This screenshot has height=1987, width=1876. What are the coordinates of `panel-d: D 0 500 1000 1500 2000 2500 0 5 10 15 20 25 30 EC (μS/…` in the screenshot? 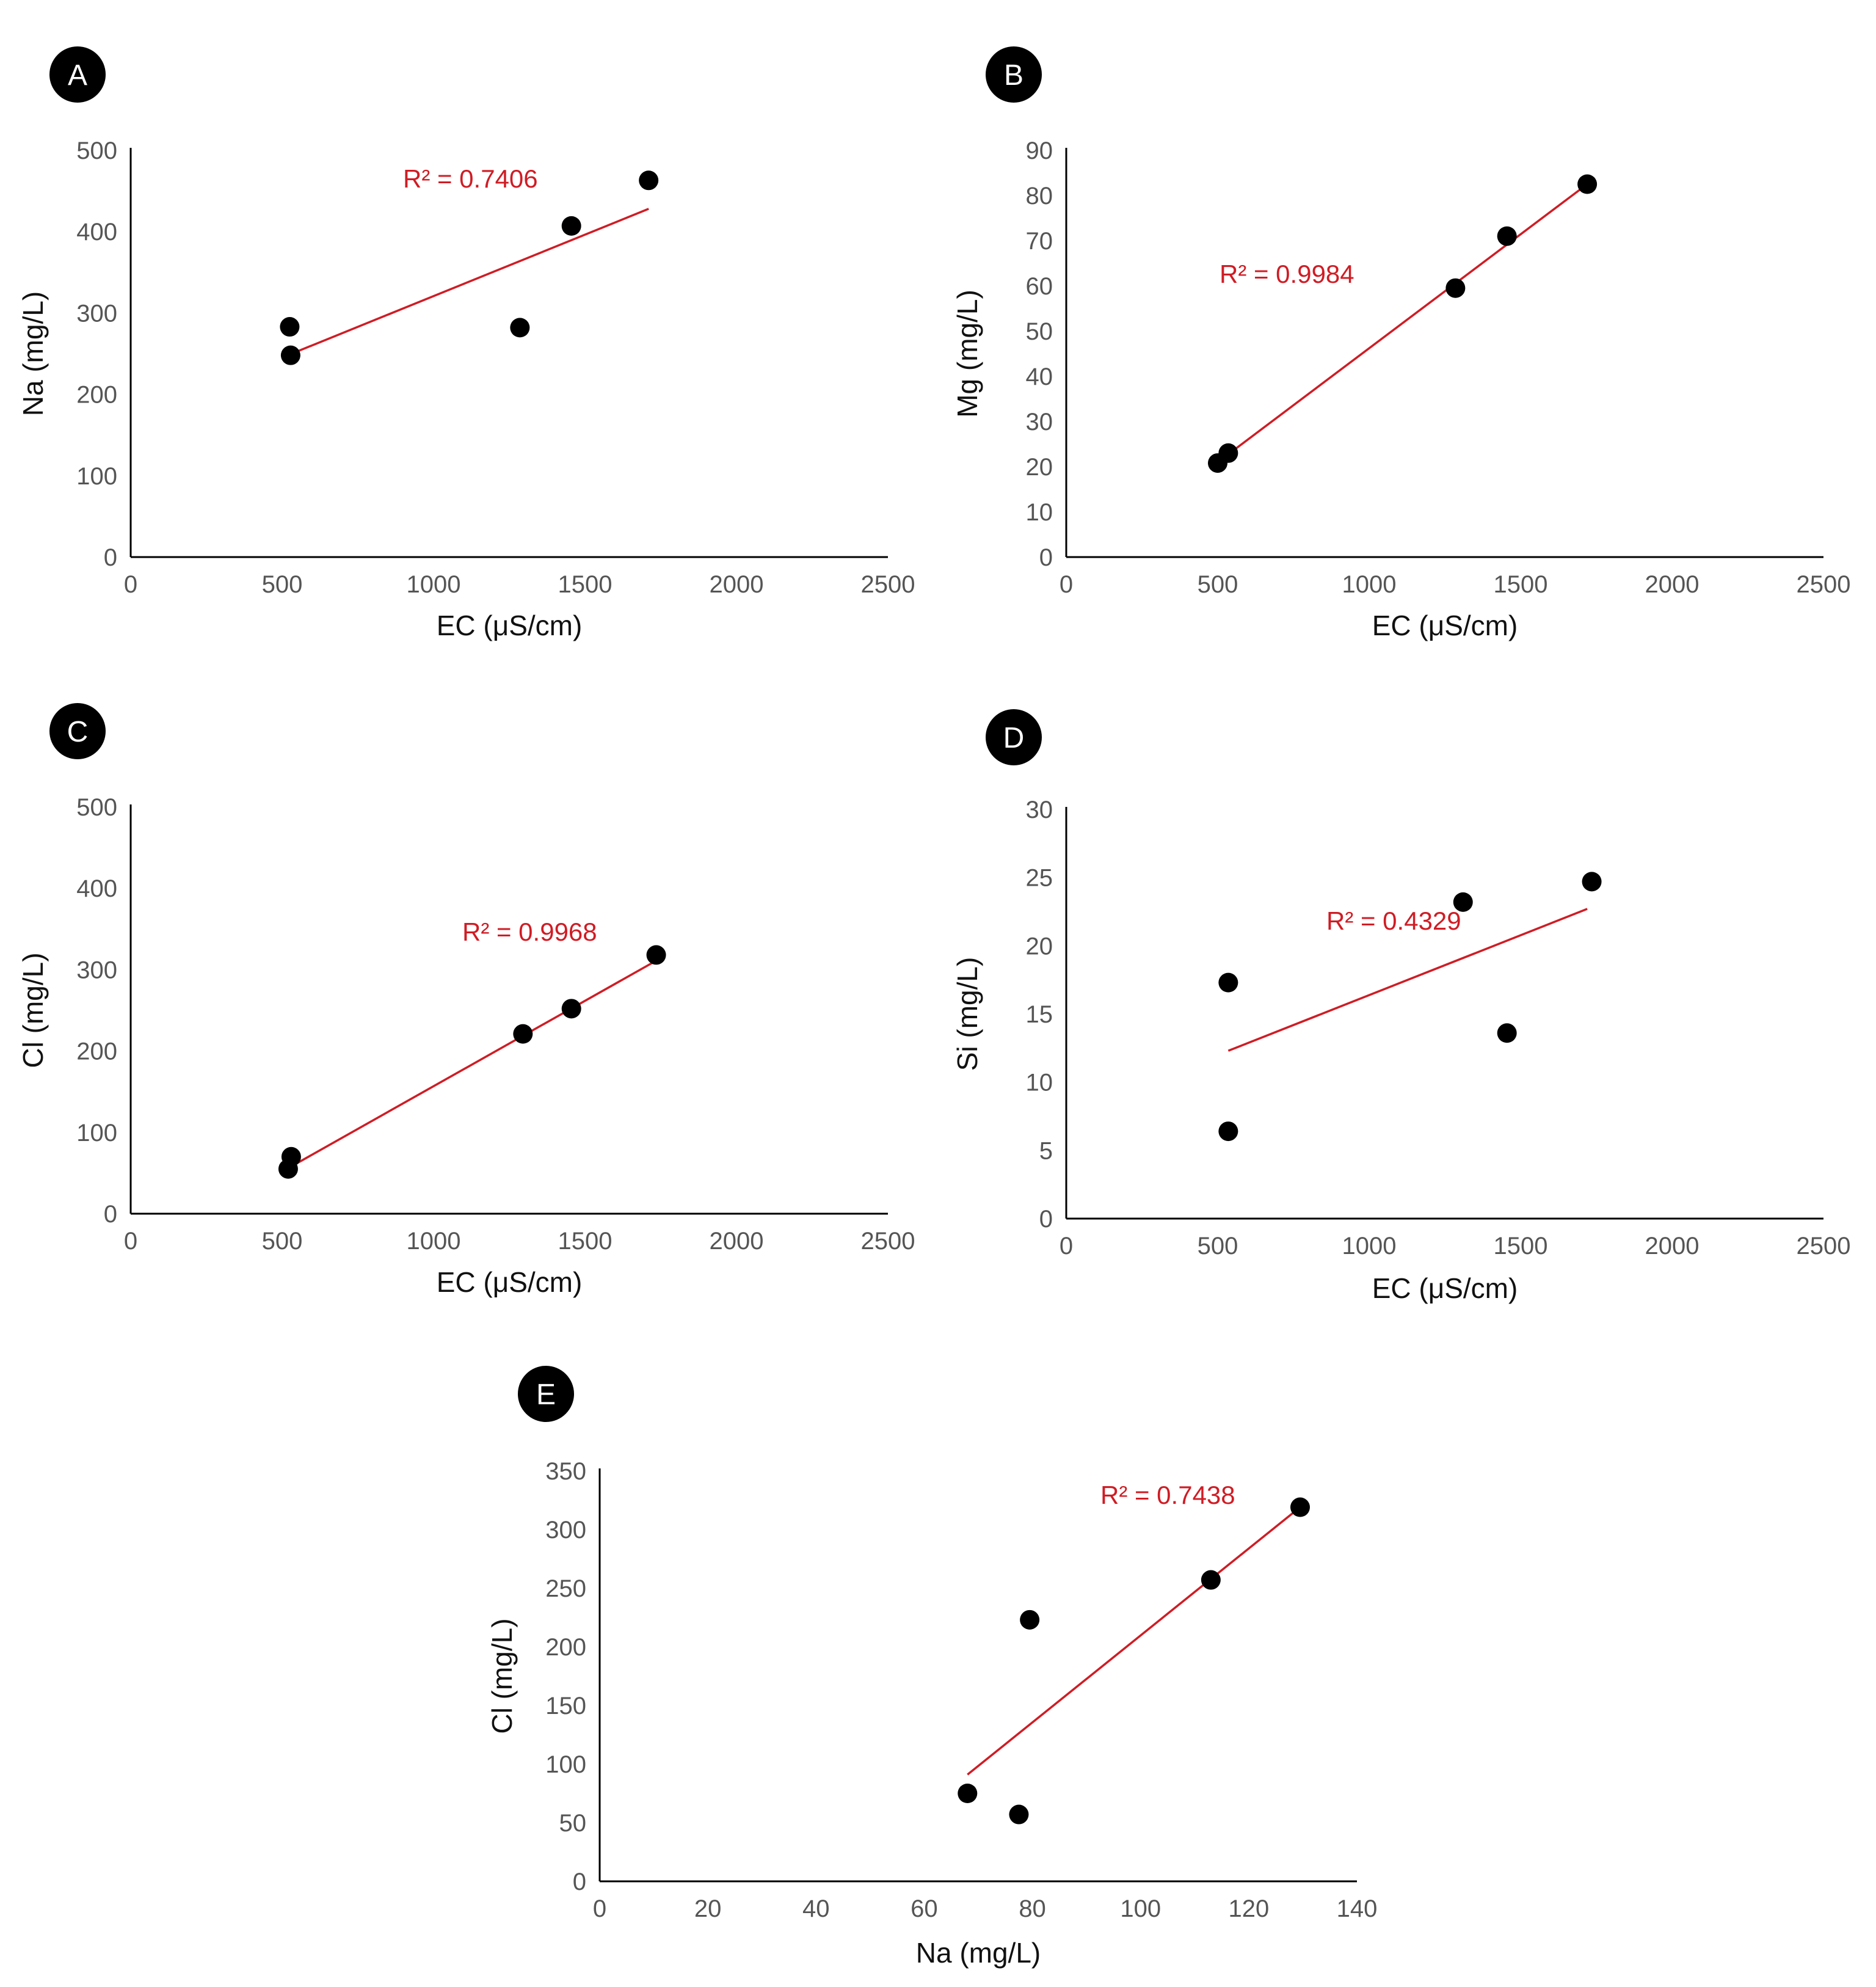 It's located at (1400, 1007).